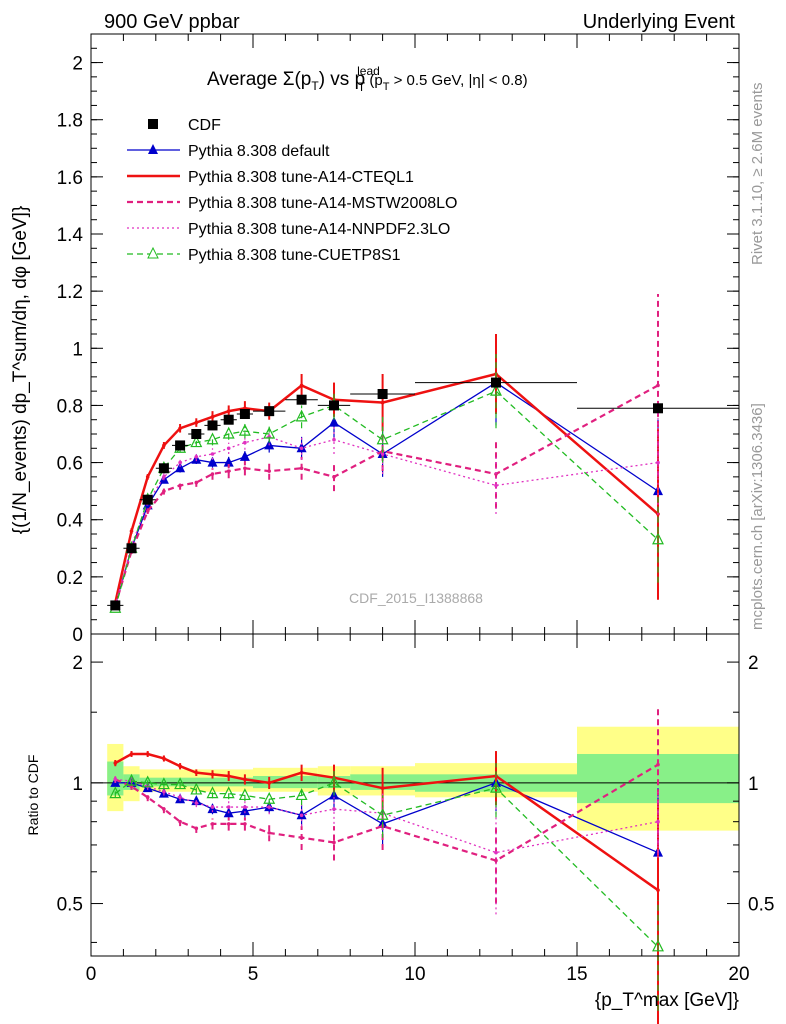 This screenshot has height=1024, width=786. I want to click on ratio-uncertainty-bands, so click(415, 778).